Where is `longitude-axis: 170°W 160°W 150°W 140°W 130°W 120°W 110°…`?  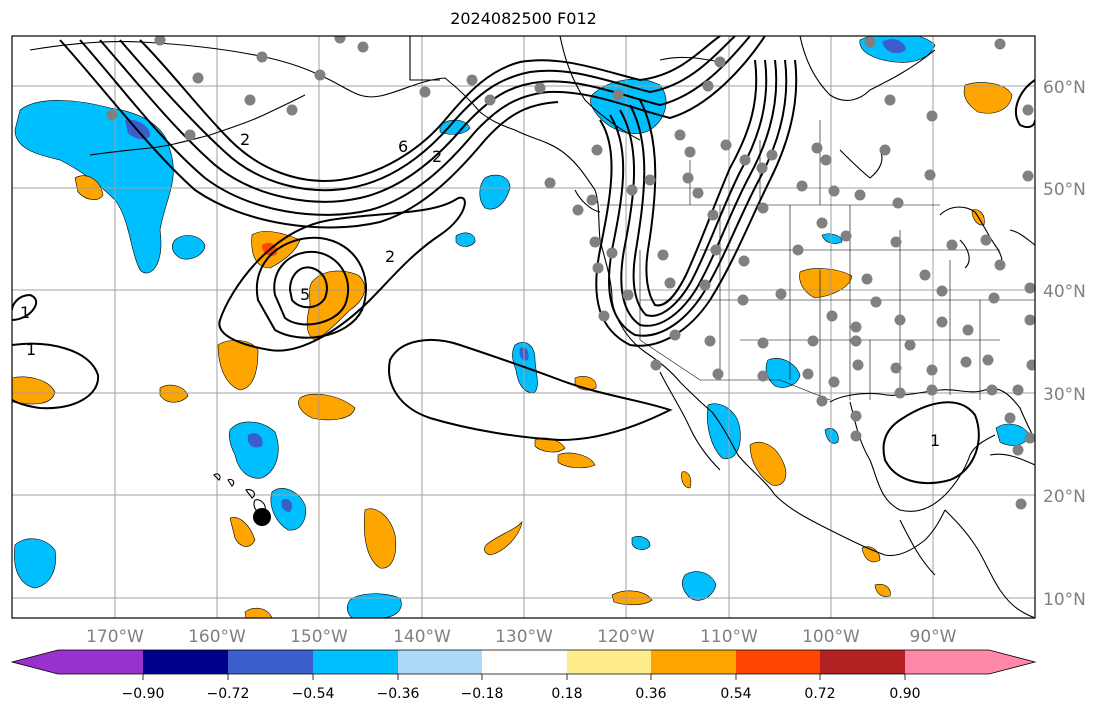
longitude-axis: 170°W 160°W 150°W 140°W 130°W 120°W 110°… is located at coordinates (521, 637).